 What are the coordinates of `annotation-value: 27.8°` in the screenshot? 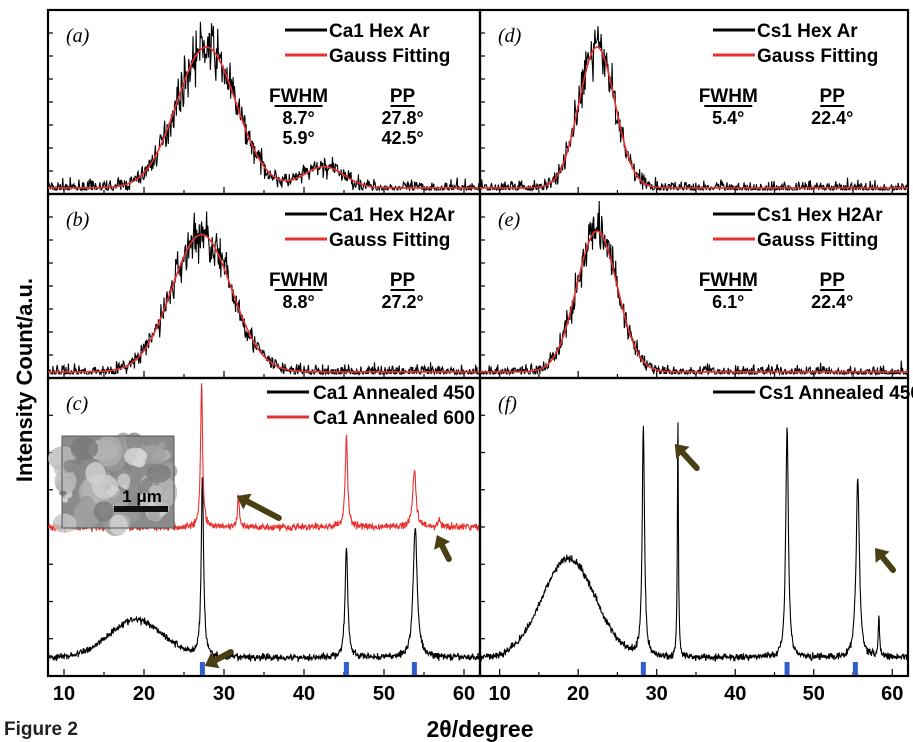 It's located at (402, 118).